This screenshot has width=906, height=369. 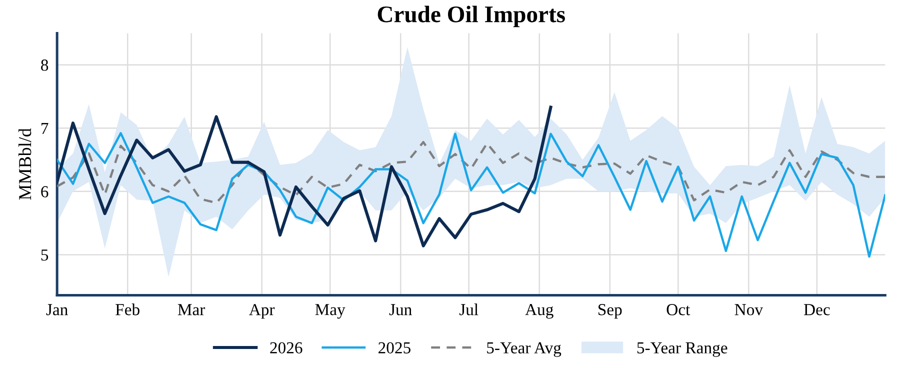 I want to click on x-tick-label: Apr, so click(x=262, y=311).